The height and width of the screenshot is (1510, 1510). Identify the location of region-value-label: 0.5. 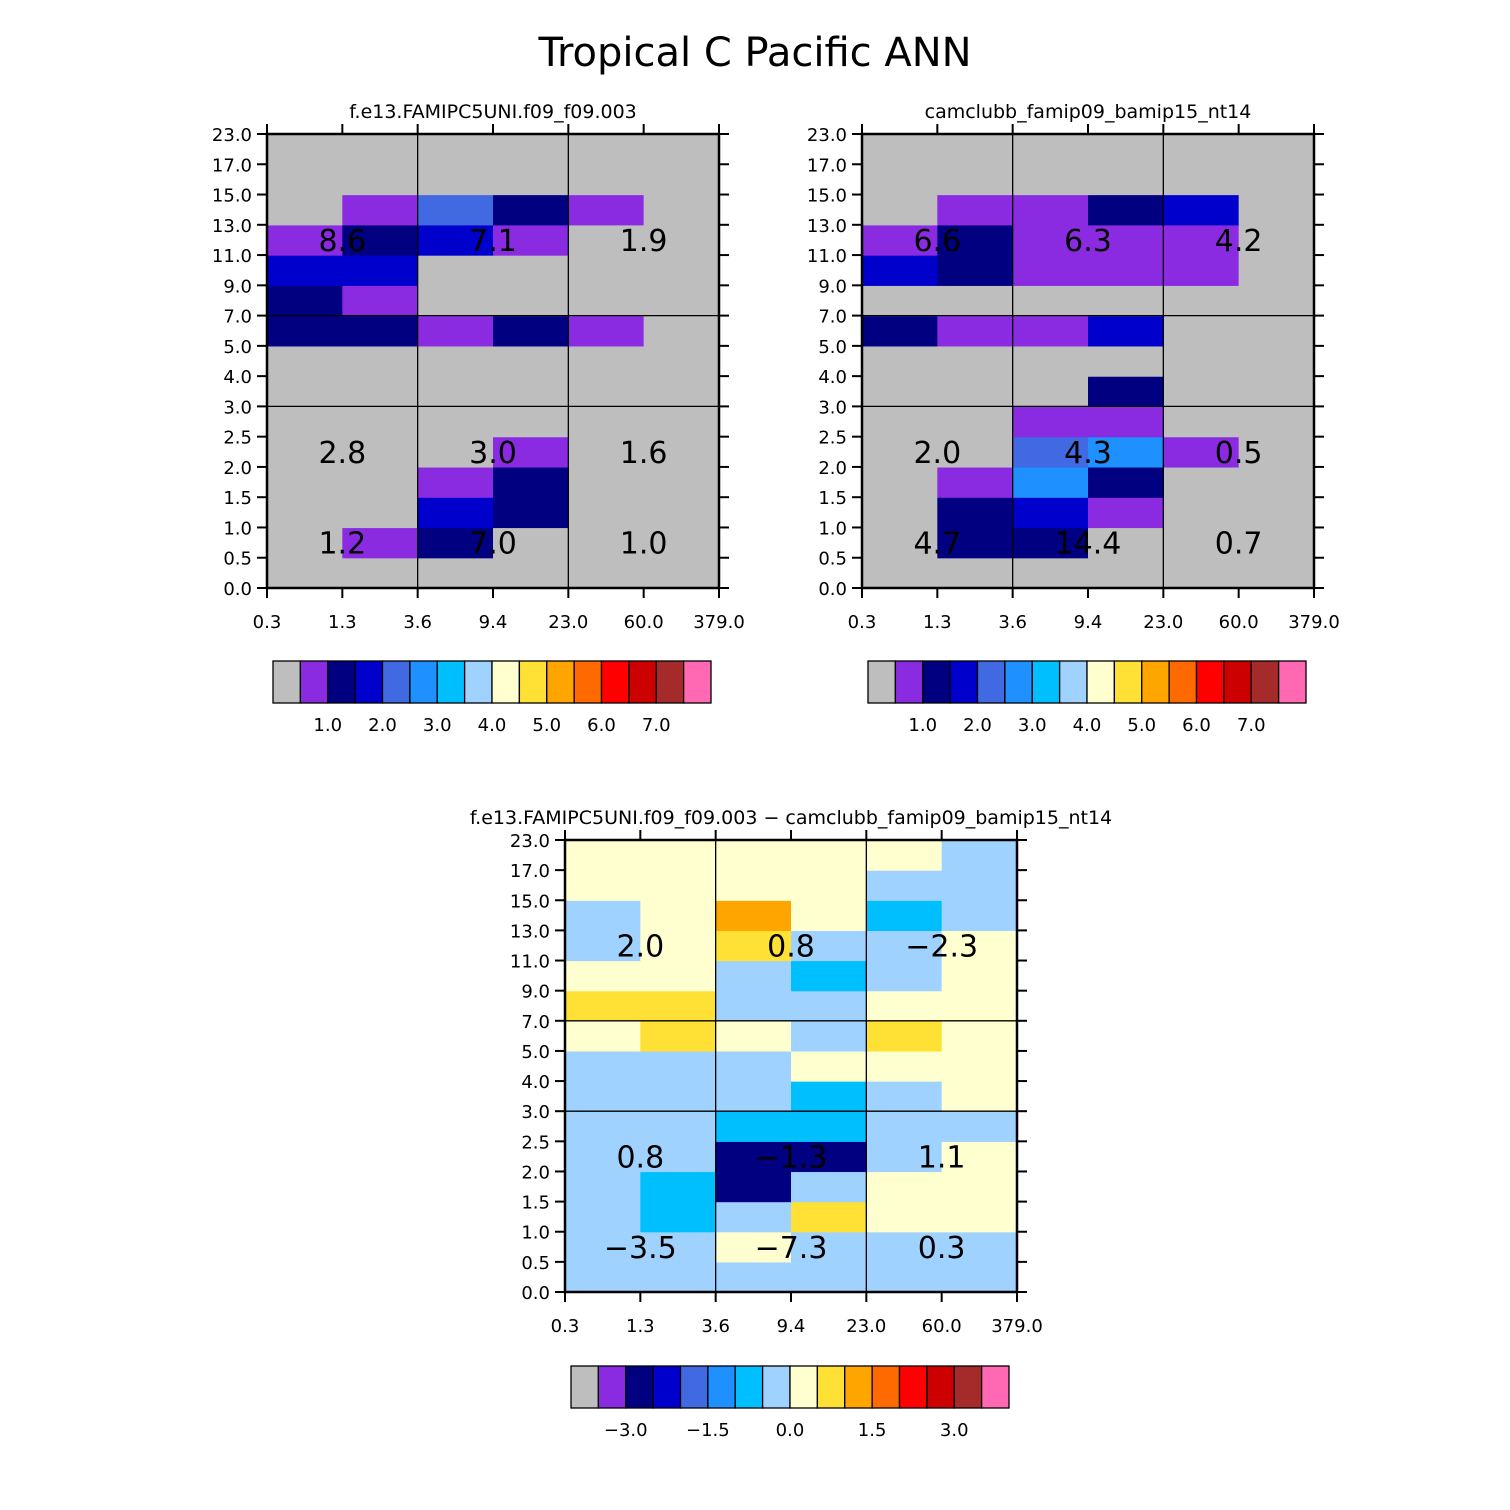
(1239, 453).